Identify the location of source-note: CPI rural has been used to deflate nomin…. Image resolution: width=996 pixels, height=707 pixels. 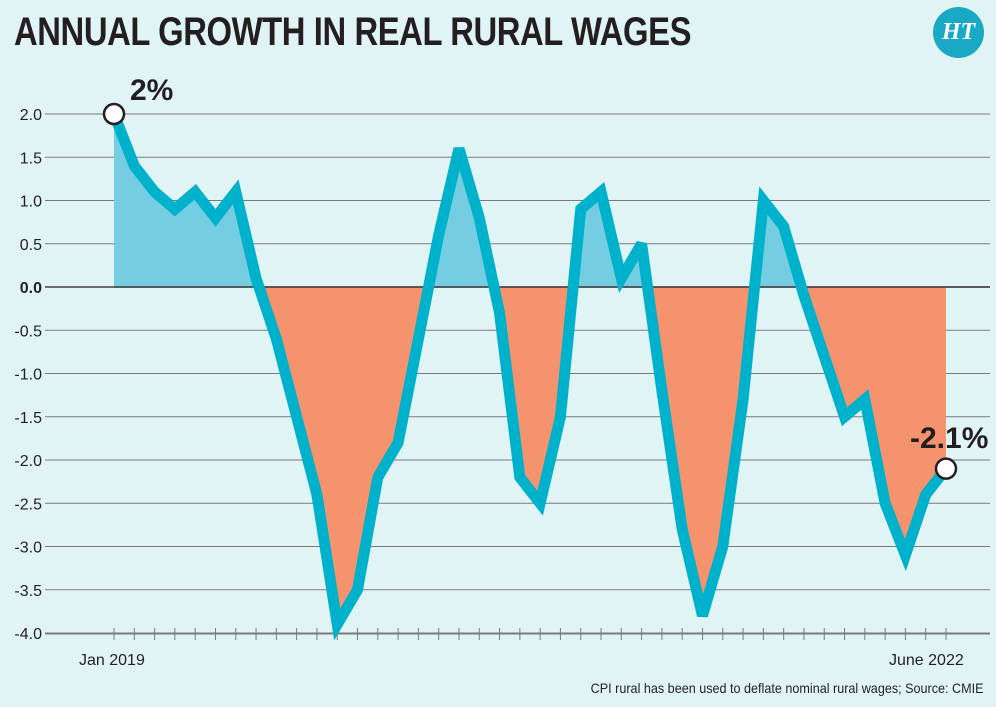
(787, 688).